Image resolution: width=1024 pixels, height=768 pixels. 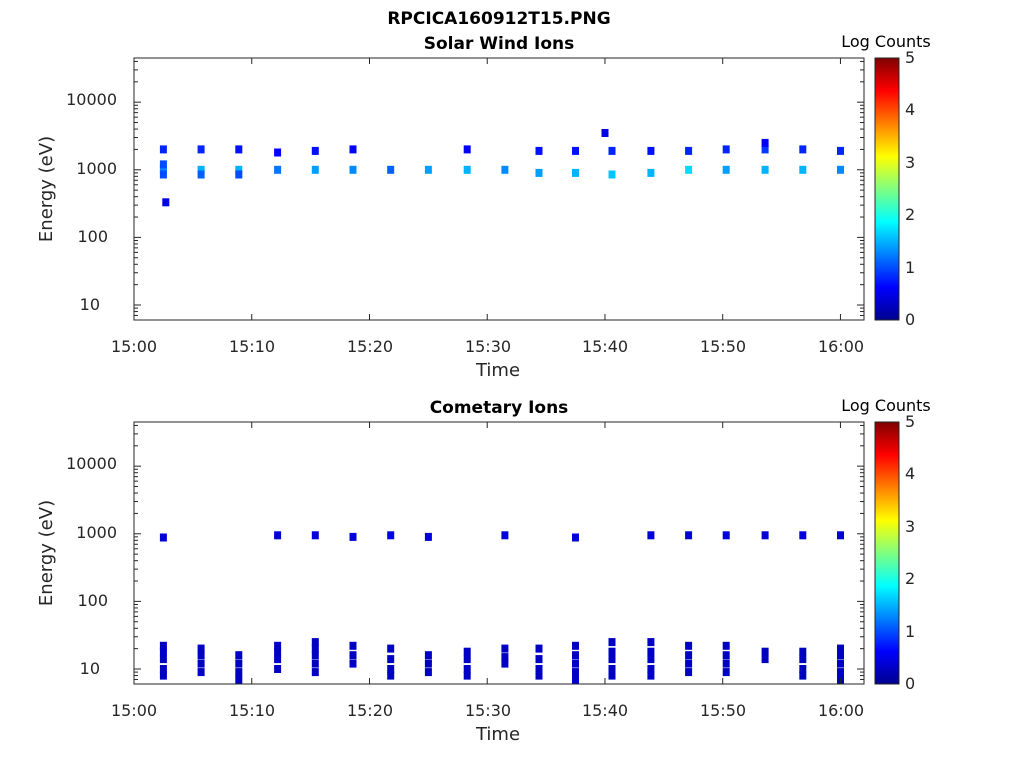 I want to click on y-tick-label: 100, so click(x=92, y=236).